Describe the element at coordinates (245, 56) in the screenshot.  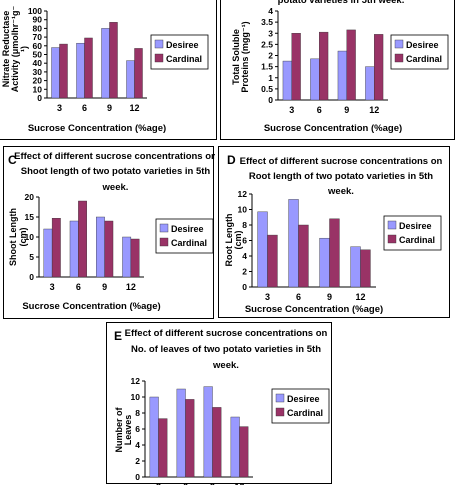
I see `y-axis-label-line: Proteins (mgg⁻¹)` at that location.